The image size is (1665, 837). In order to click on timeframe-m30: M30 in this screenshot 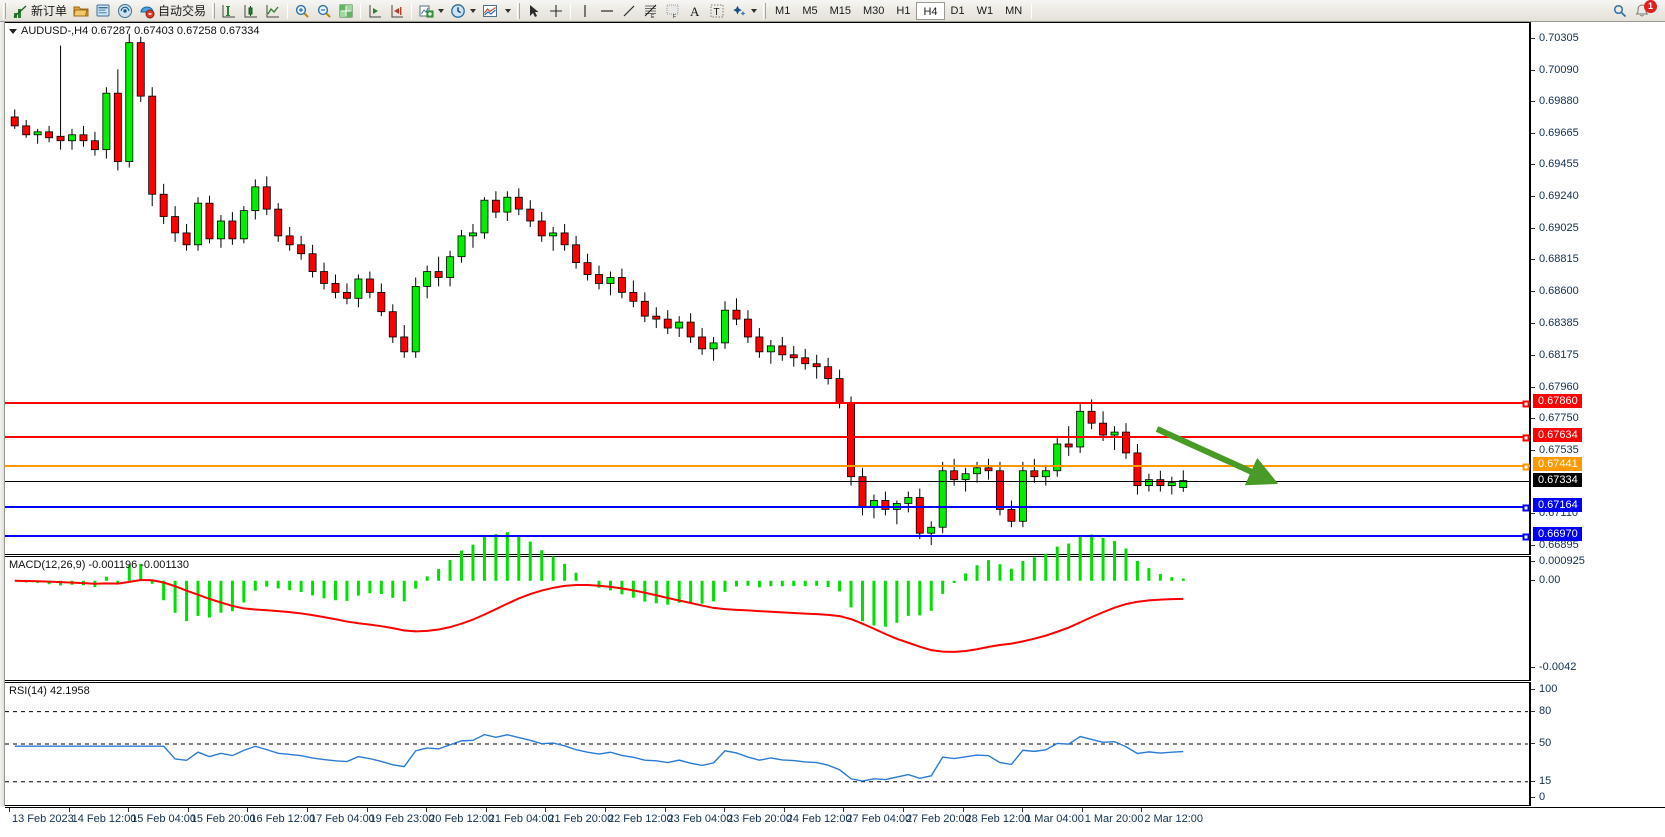, I will do `click(874, 10)`.